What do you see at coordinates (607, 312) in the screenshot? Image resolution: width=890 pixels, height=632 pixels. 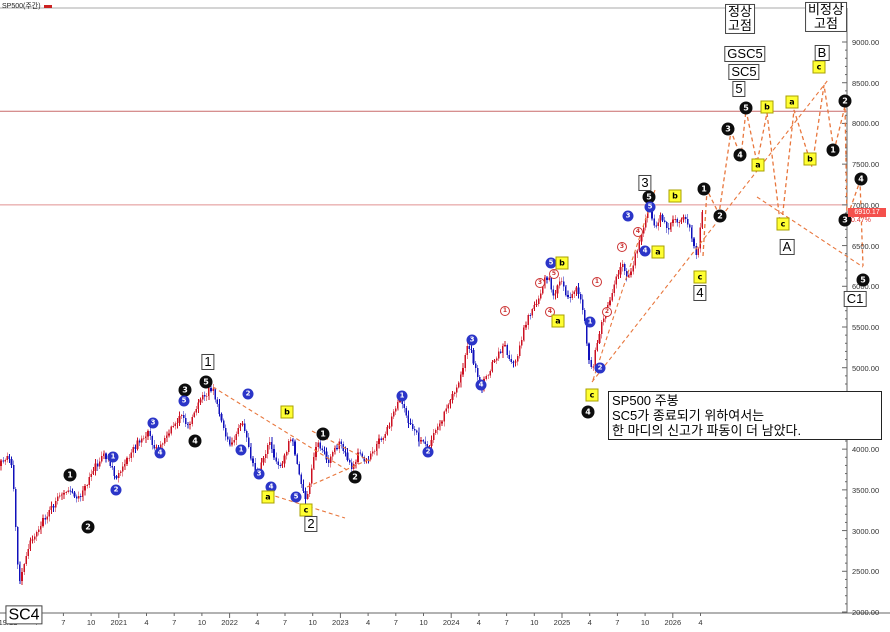 I see `wave-marker-red-2: 2` at bounding box center [607, 312].